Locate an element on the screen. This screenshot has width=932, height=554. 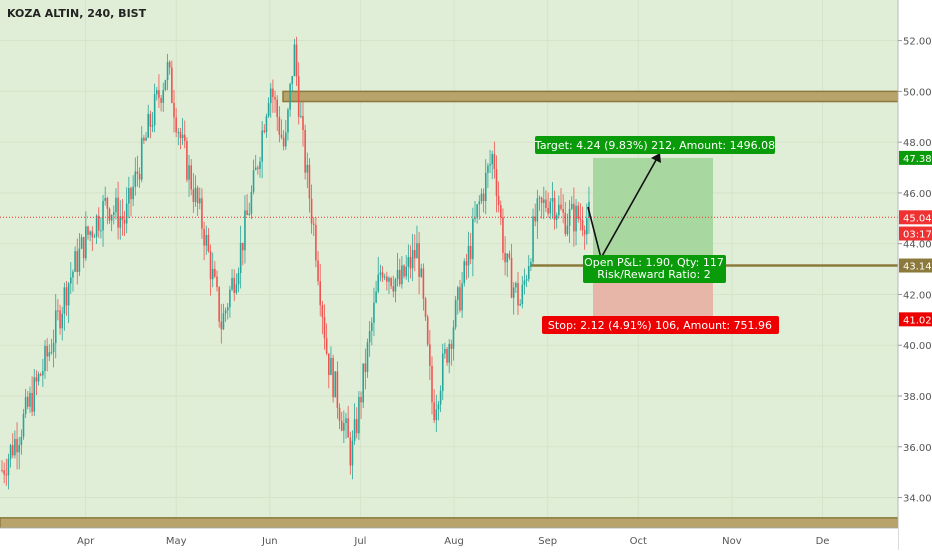
time-axis is located at coordinates (449, 539).